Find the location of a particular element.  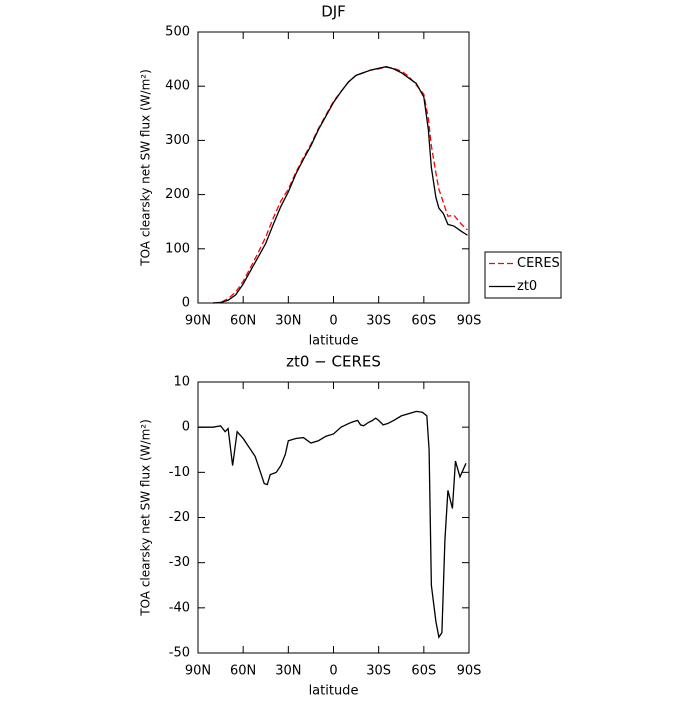

y-tick-label: 400 is located at coordinates (177, 86).